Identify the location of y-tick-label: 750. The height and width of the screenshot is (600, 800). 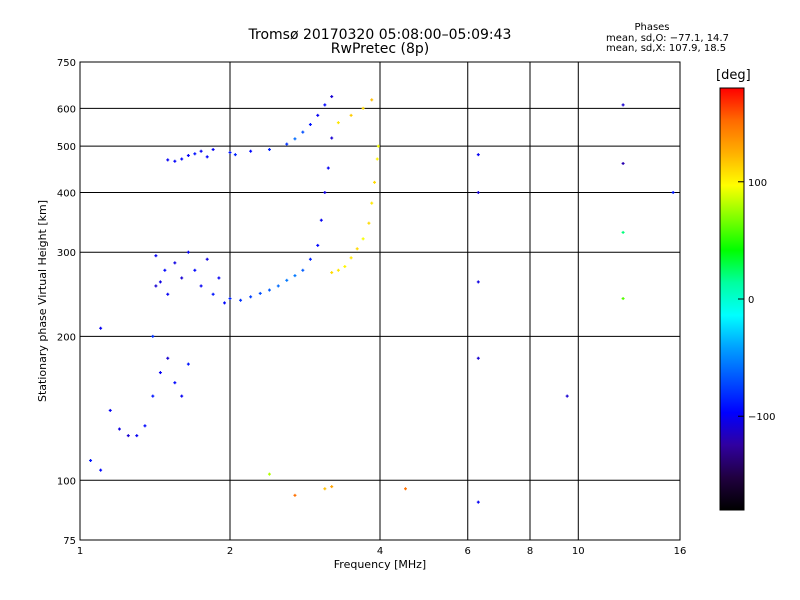
(66, 63).